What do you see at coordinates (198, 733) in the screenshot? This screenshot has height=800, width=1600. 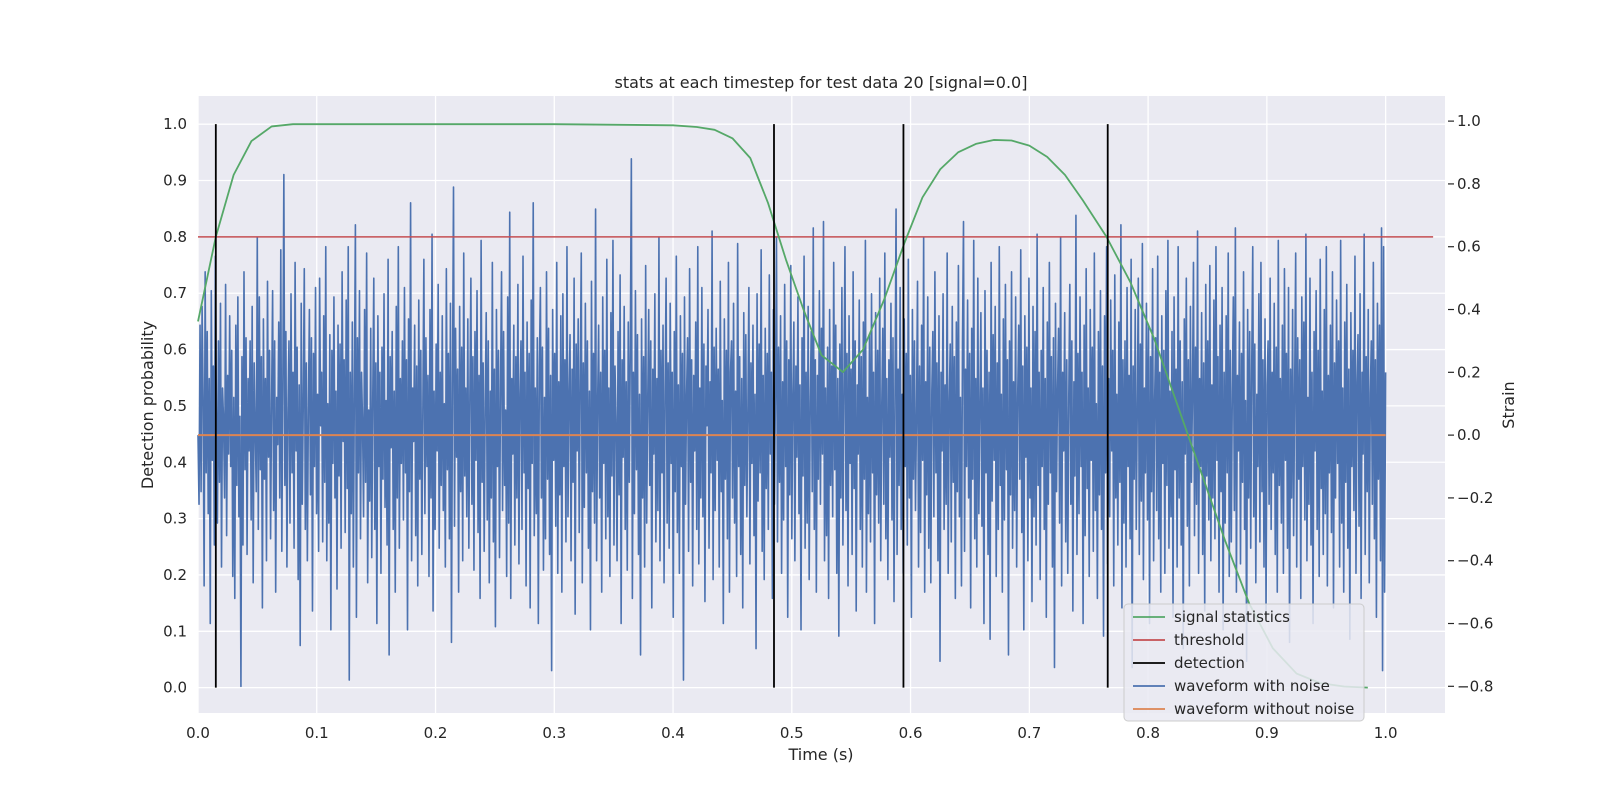 I see `x-tick-label: 0.0` at bounding box center [198, 733].